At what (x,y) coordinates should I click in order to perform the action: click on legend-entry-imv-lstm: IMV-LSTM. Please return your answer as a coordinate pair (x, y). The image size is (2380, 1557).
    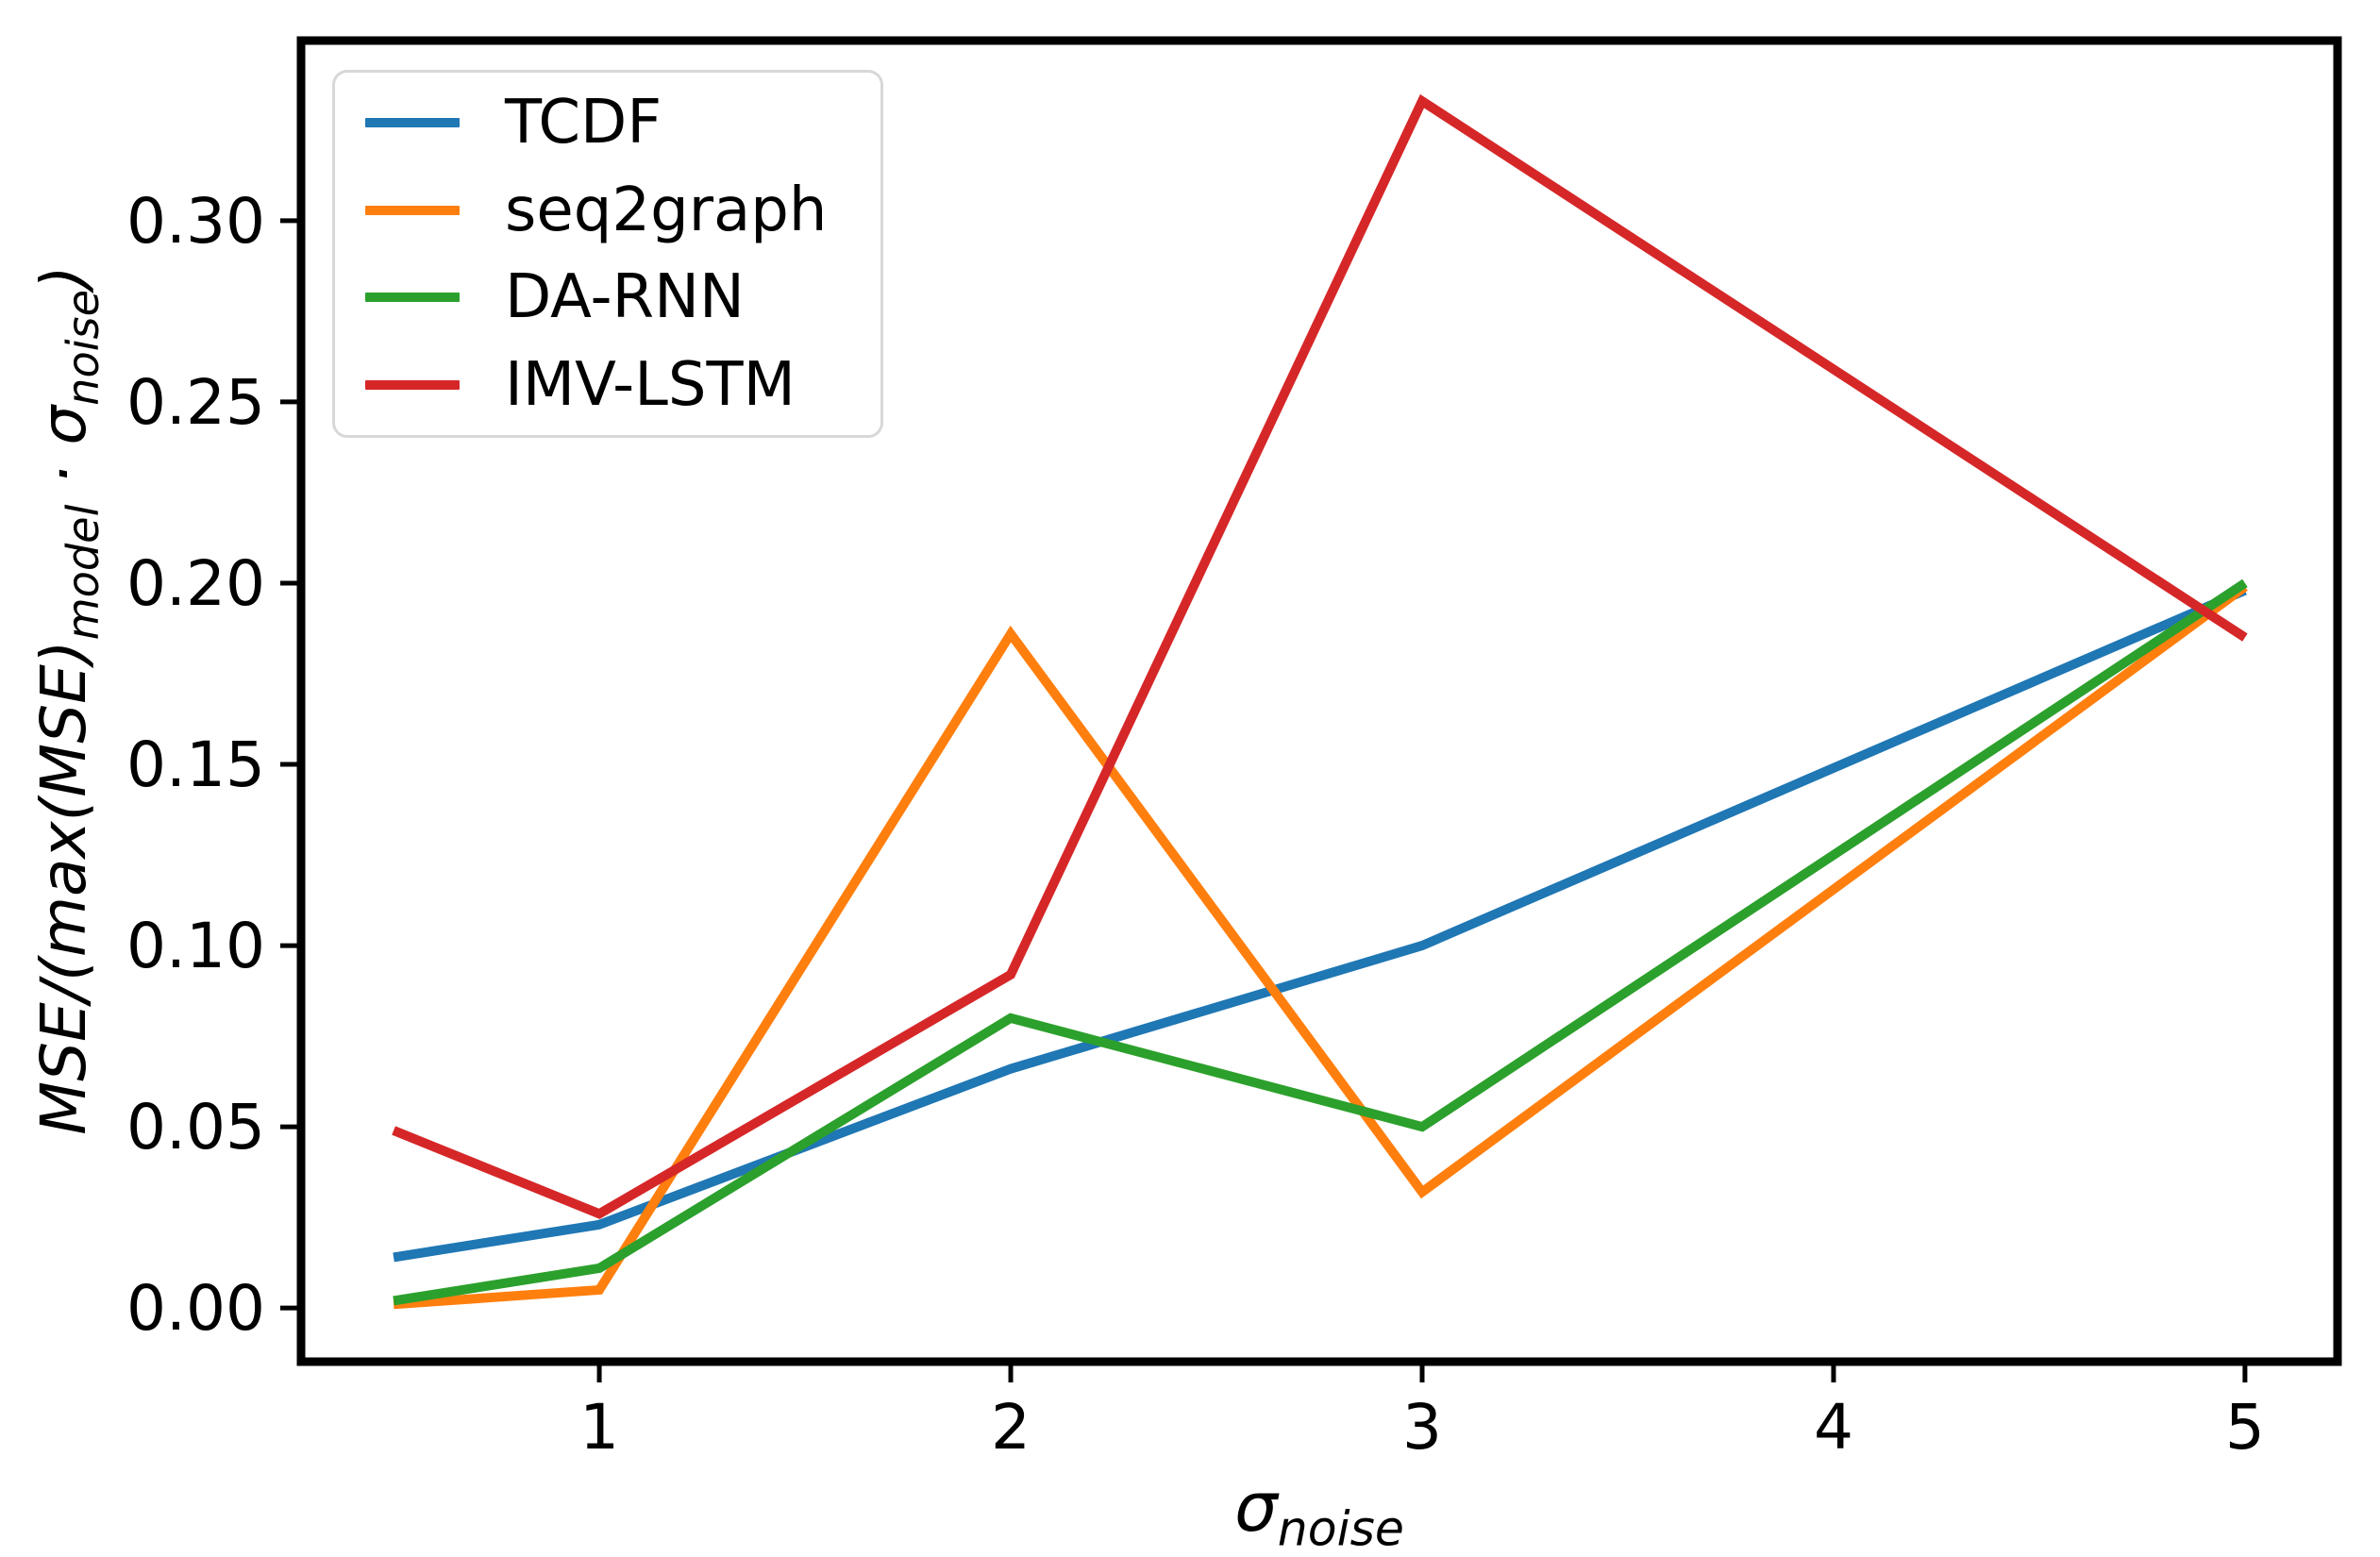
    Looking at the image, I should click on (622, 385).